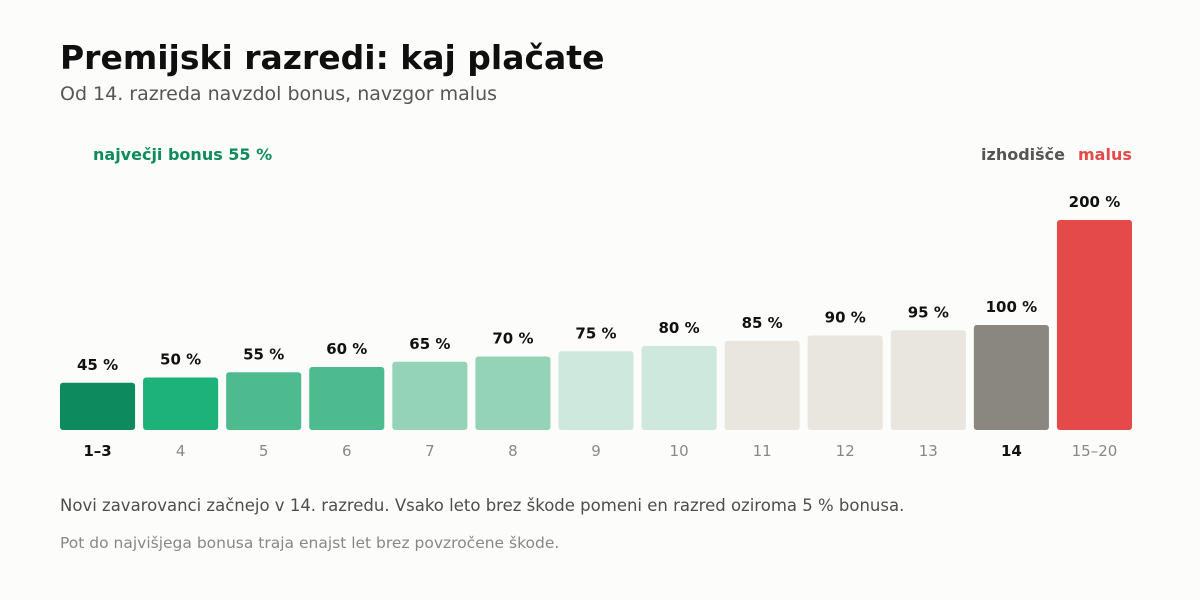  I want to click on bar-value-label: 75 %, so click(595, 333).